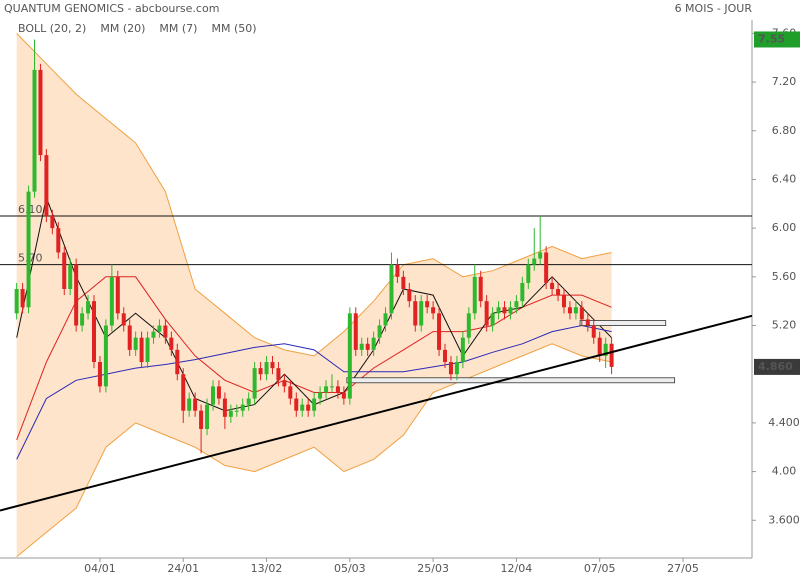  Describe the element at coordinates (784, 130) in the screenshot. I see `y-tick-label: 6.80` at that location.